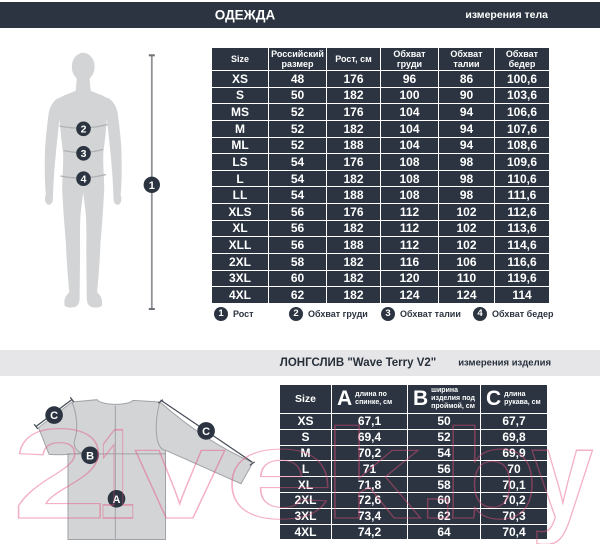 The height and width of the screenshot is (544, 600). I want to click on svg-text: k, so click(372, 473).